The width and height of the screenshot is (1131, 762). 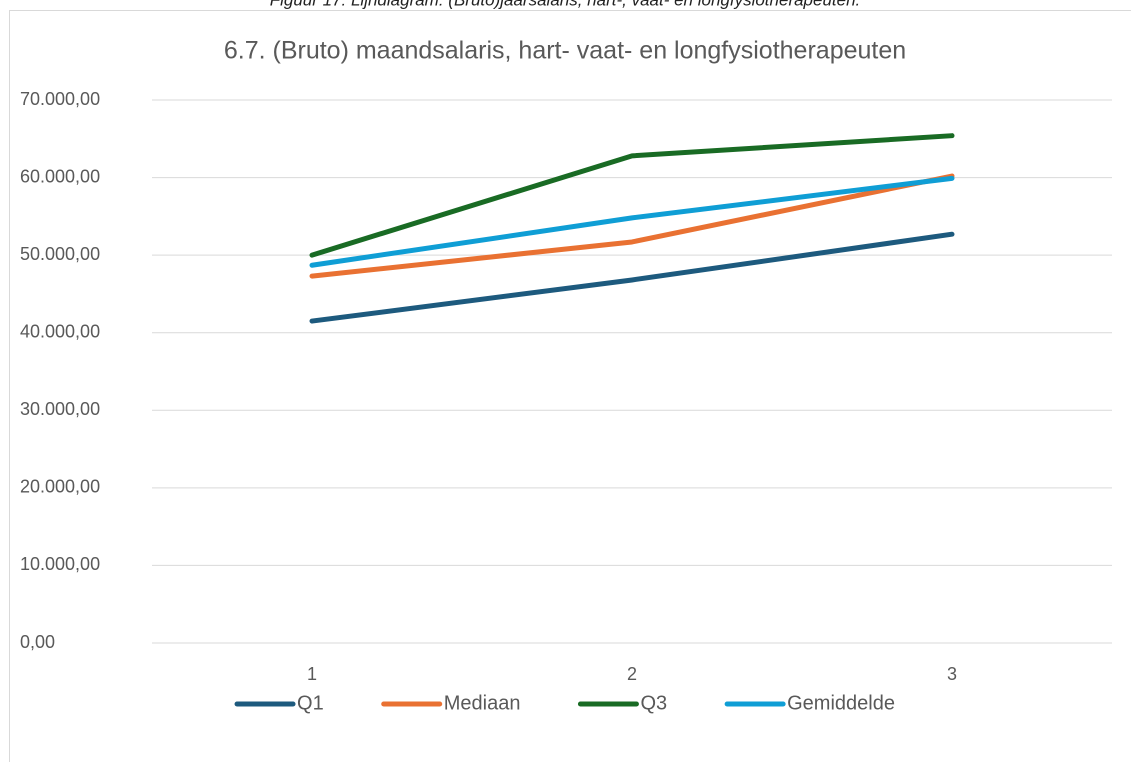 I want to click on y-tick-label: 50.000,00, so click(x=60, y=254).